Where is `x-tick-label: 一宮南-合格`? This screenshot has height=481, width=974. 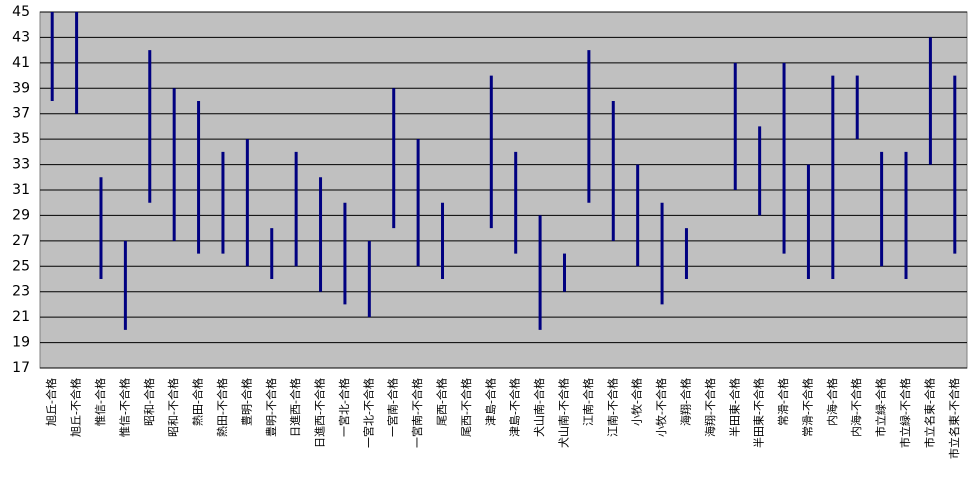 x-tick-label: 一宮南-合格 is located at coordinates (393, 407).